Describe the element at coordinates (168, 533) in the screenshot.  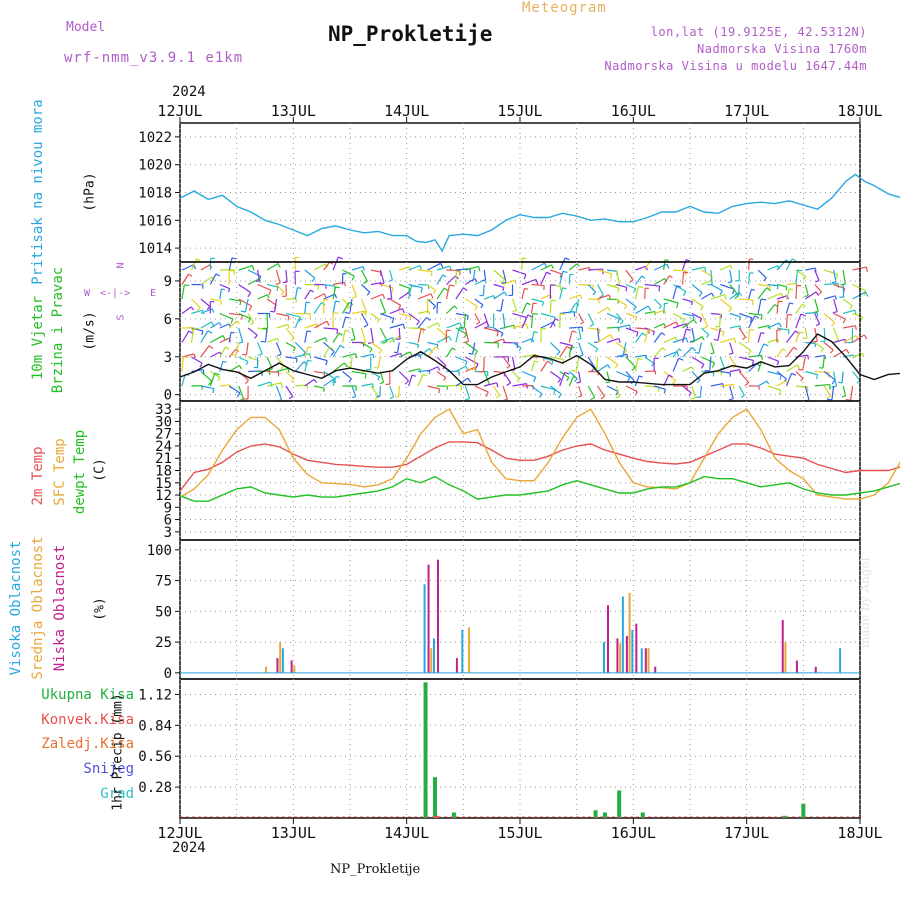
I see `y-tick-label-temp: 3` at that location.